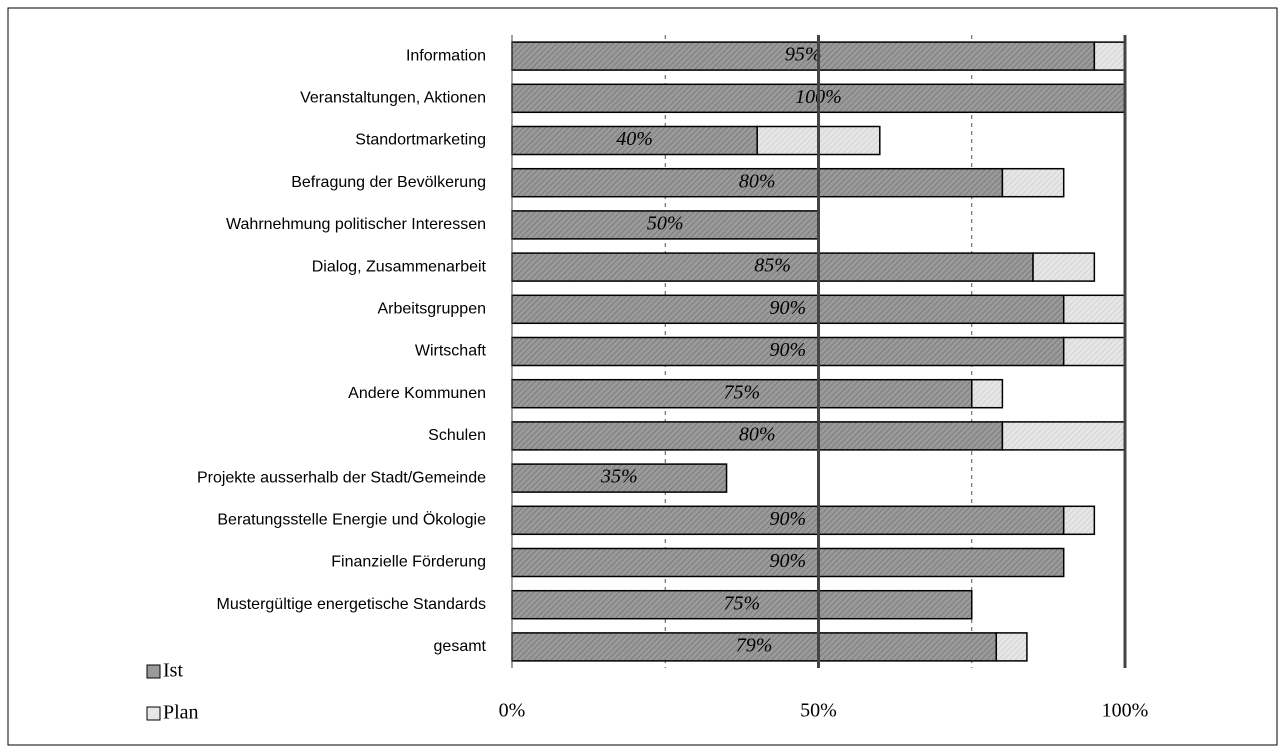 The image size is (1285, 753). I want to click on category-label: gesamt, so click(460, 646).